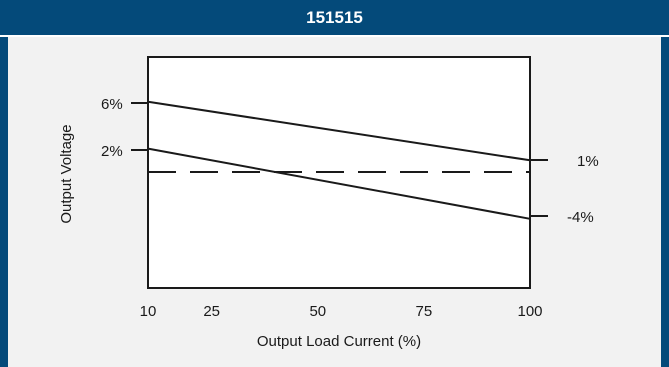 The height and width of the screenshot is (367, 669). What do you see at coordinates (529, 311) in the screenshot?
I see `x-tick-label: 100` at bounding box center [529, 311].